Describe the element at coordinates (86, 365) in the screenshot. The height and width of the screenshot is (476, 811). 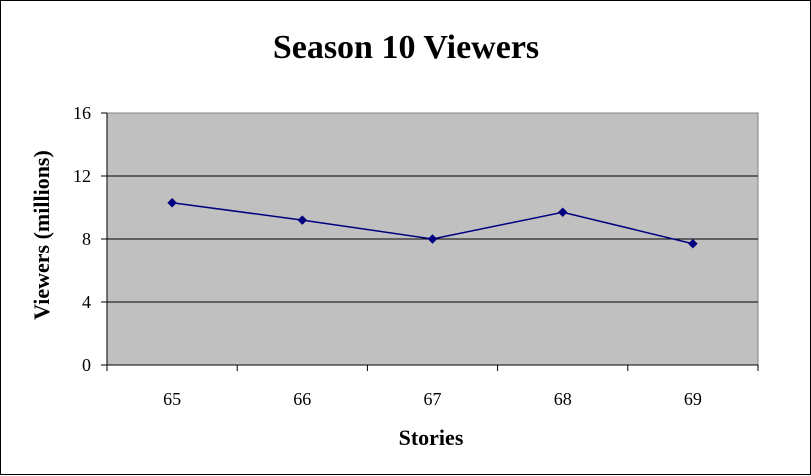
I see `y-tick-label: 0` at that location.